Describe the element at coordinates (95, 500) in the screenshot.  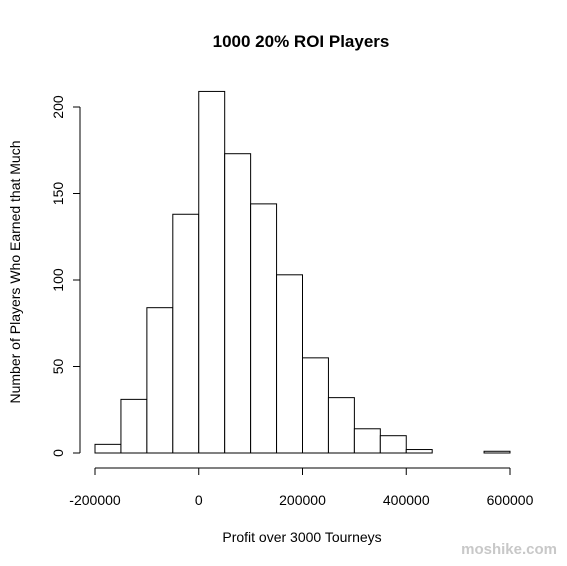
I see `x-tick-label: -200000` at that location.